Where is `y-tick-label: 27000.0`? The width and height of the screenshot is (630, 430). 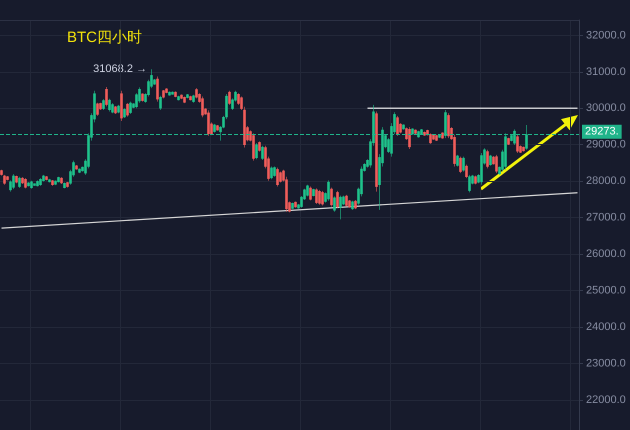
y-tick-label: 27000.0 is located at coordinates (606, 218).